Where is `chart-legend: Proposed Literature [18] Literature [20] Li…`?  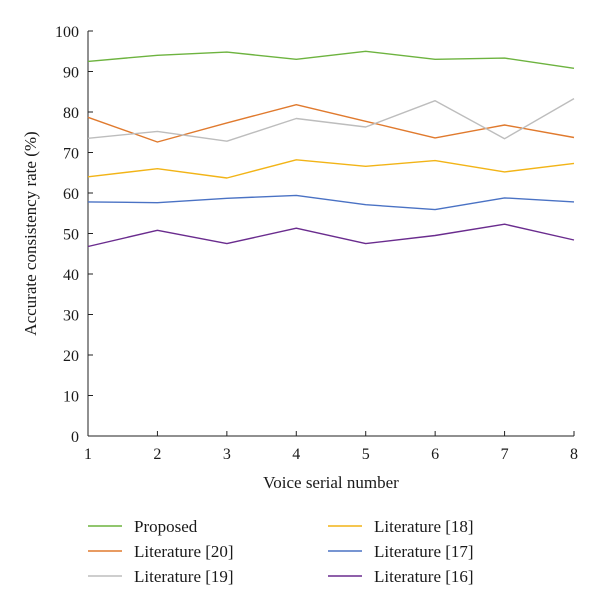 chart-legend: Proposed Literature [18] Literature [20] Li… is located at coordinates (281, 551).